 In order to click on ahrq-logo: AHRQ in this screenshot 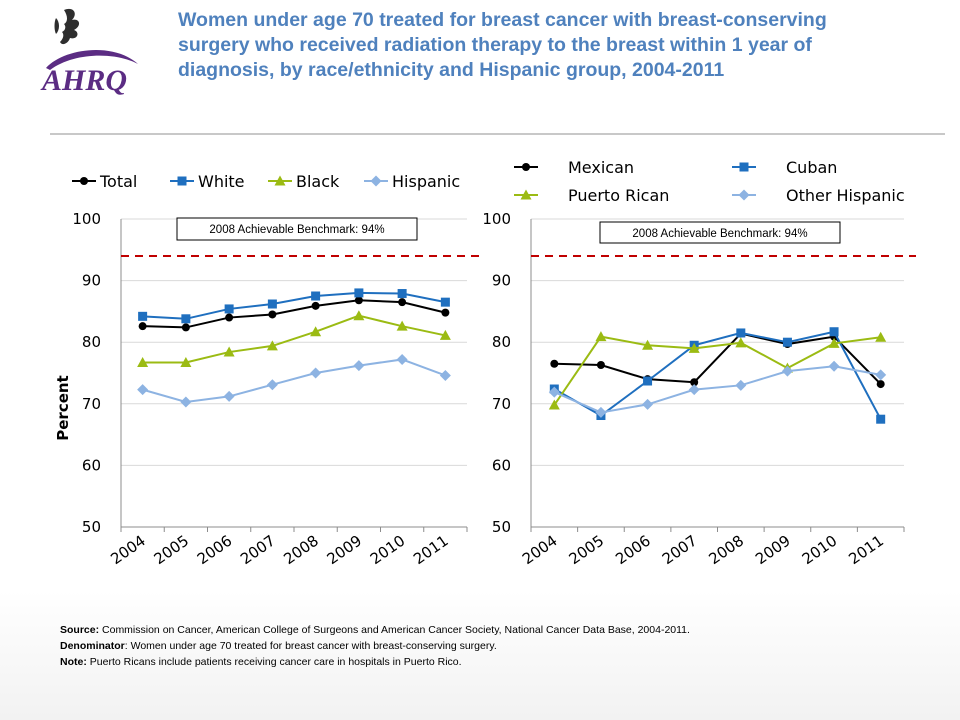, I will do `click(89, 52)`.